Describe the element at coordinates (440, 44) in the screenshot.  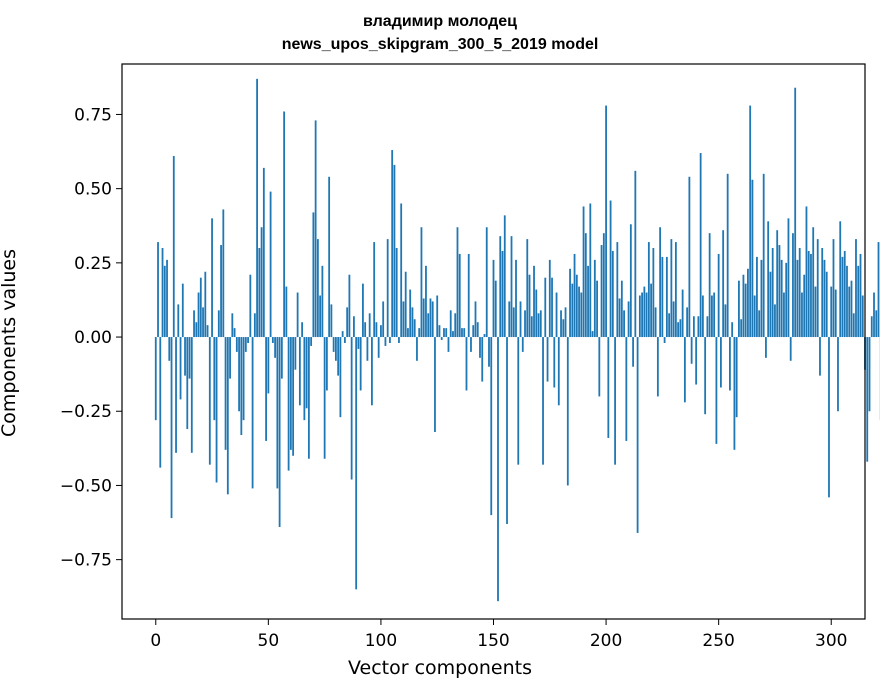
I see `chart-subtitle: news_upos_skipgram_300_5_2019 model` at that location.